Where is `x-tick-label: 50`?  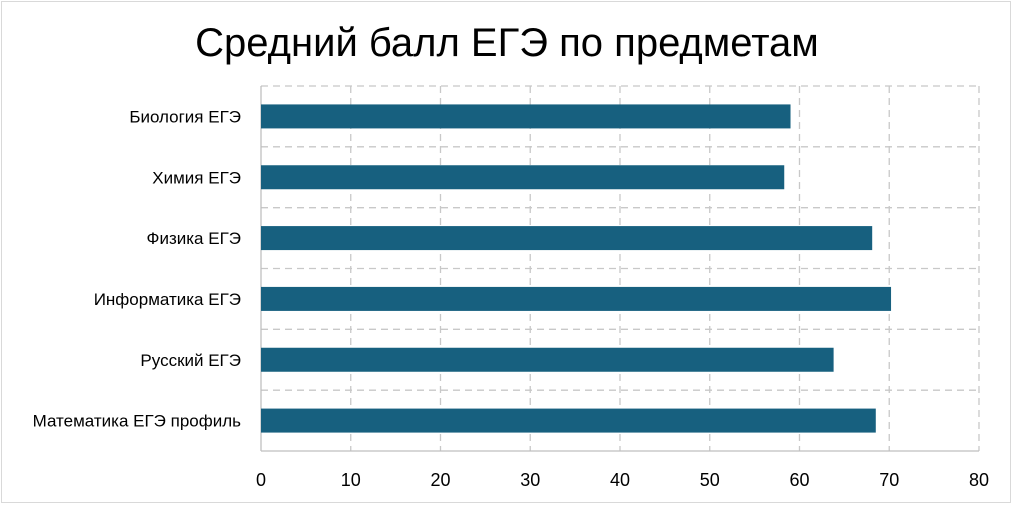 x-tick-label: 50 is located at coordinates (710, 480).